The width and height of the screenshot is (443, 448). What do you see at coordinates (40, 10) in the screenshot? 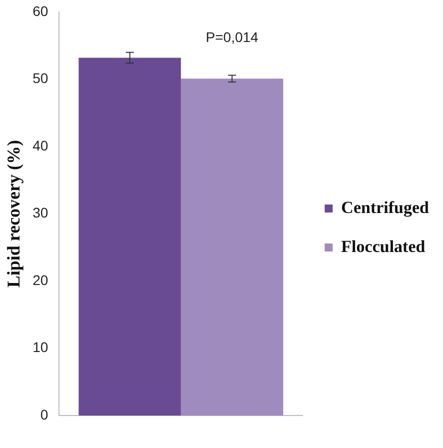
I see `y-tick-label: 60` at bounding box center [40, 10].